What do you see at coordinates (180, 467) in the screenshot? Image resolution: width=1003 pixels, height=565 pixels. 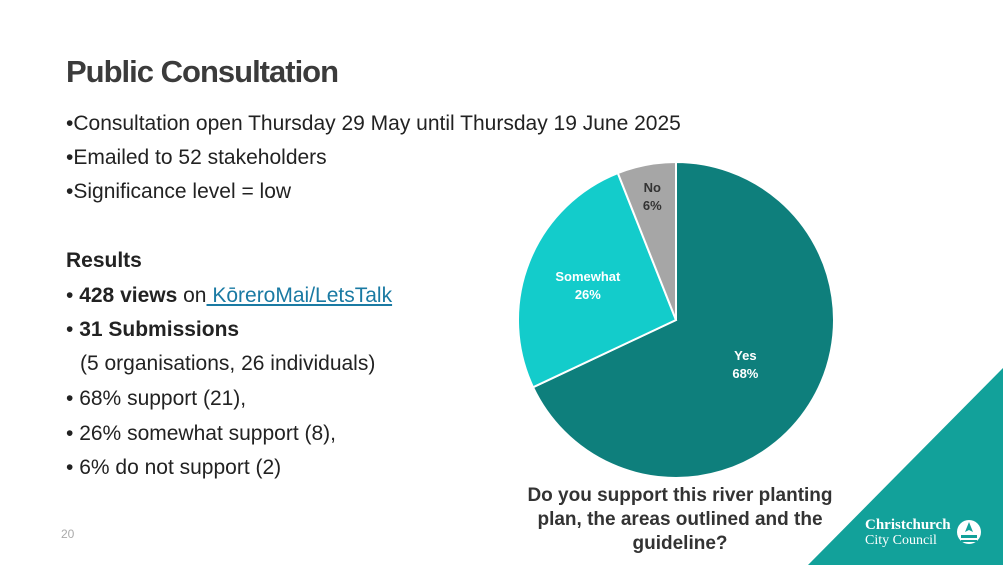 I see `support-no-text: 6% do not support (2)` at bounding box center [180, 467].